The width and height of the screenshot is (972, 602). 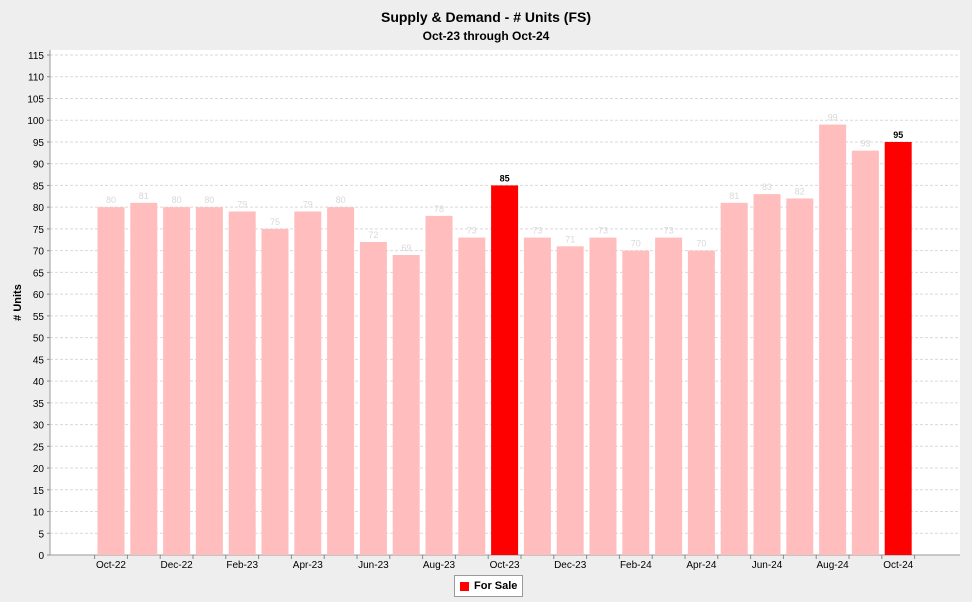 I want to click on y-tick-label: 65, so click(x=39, y=273).